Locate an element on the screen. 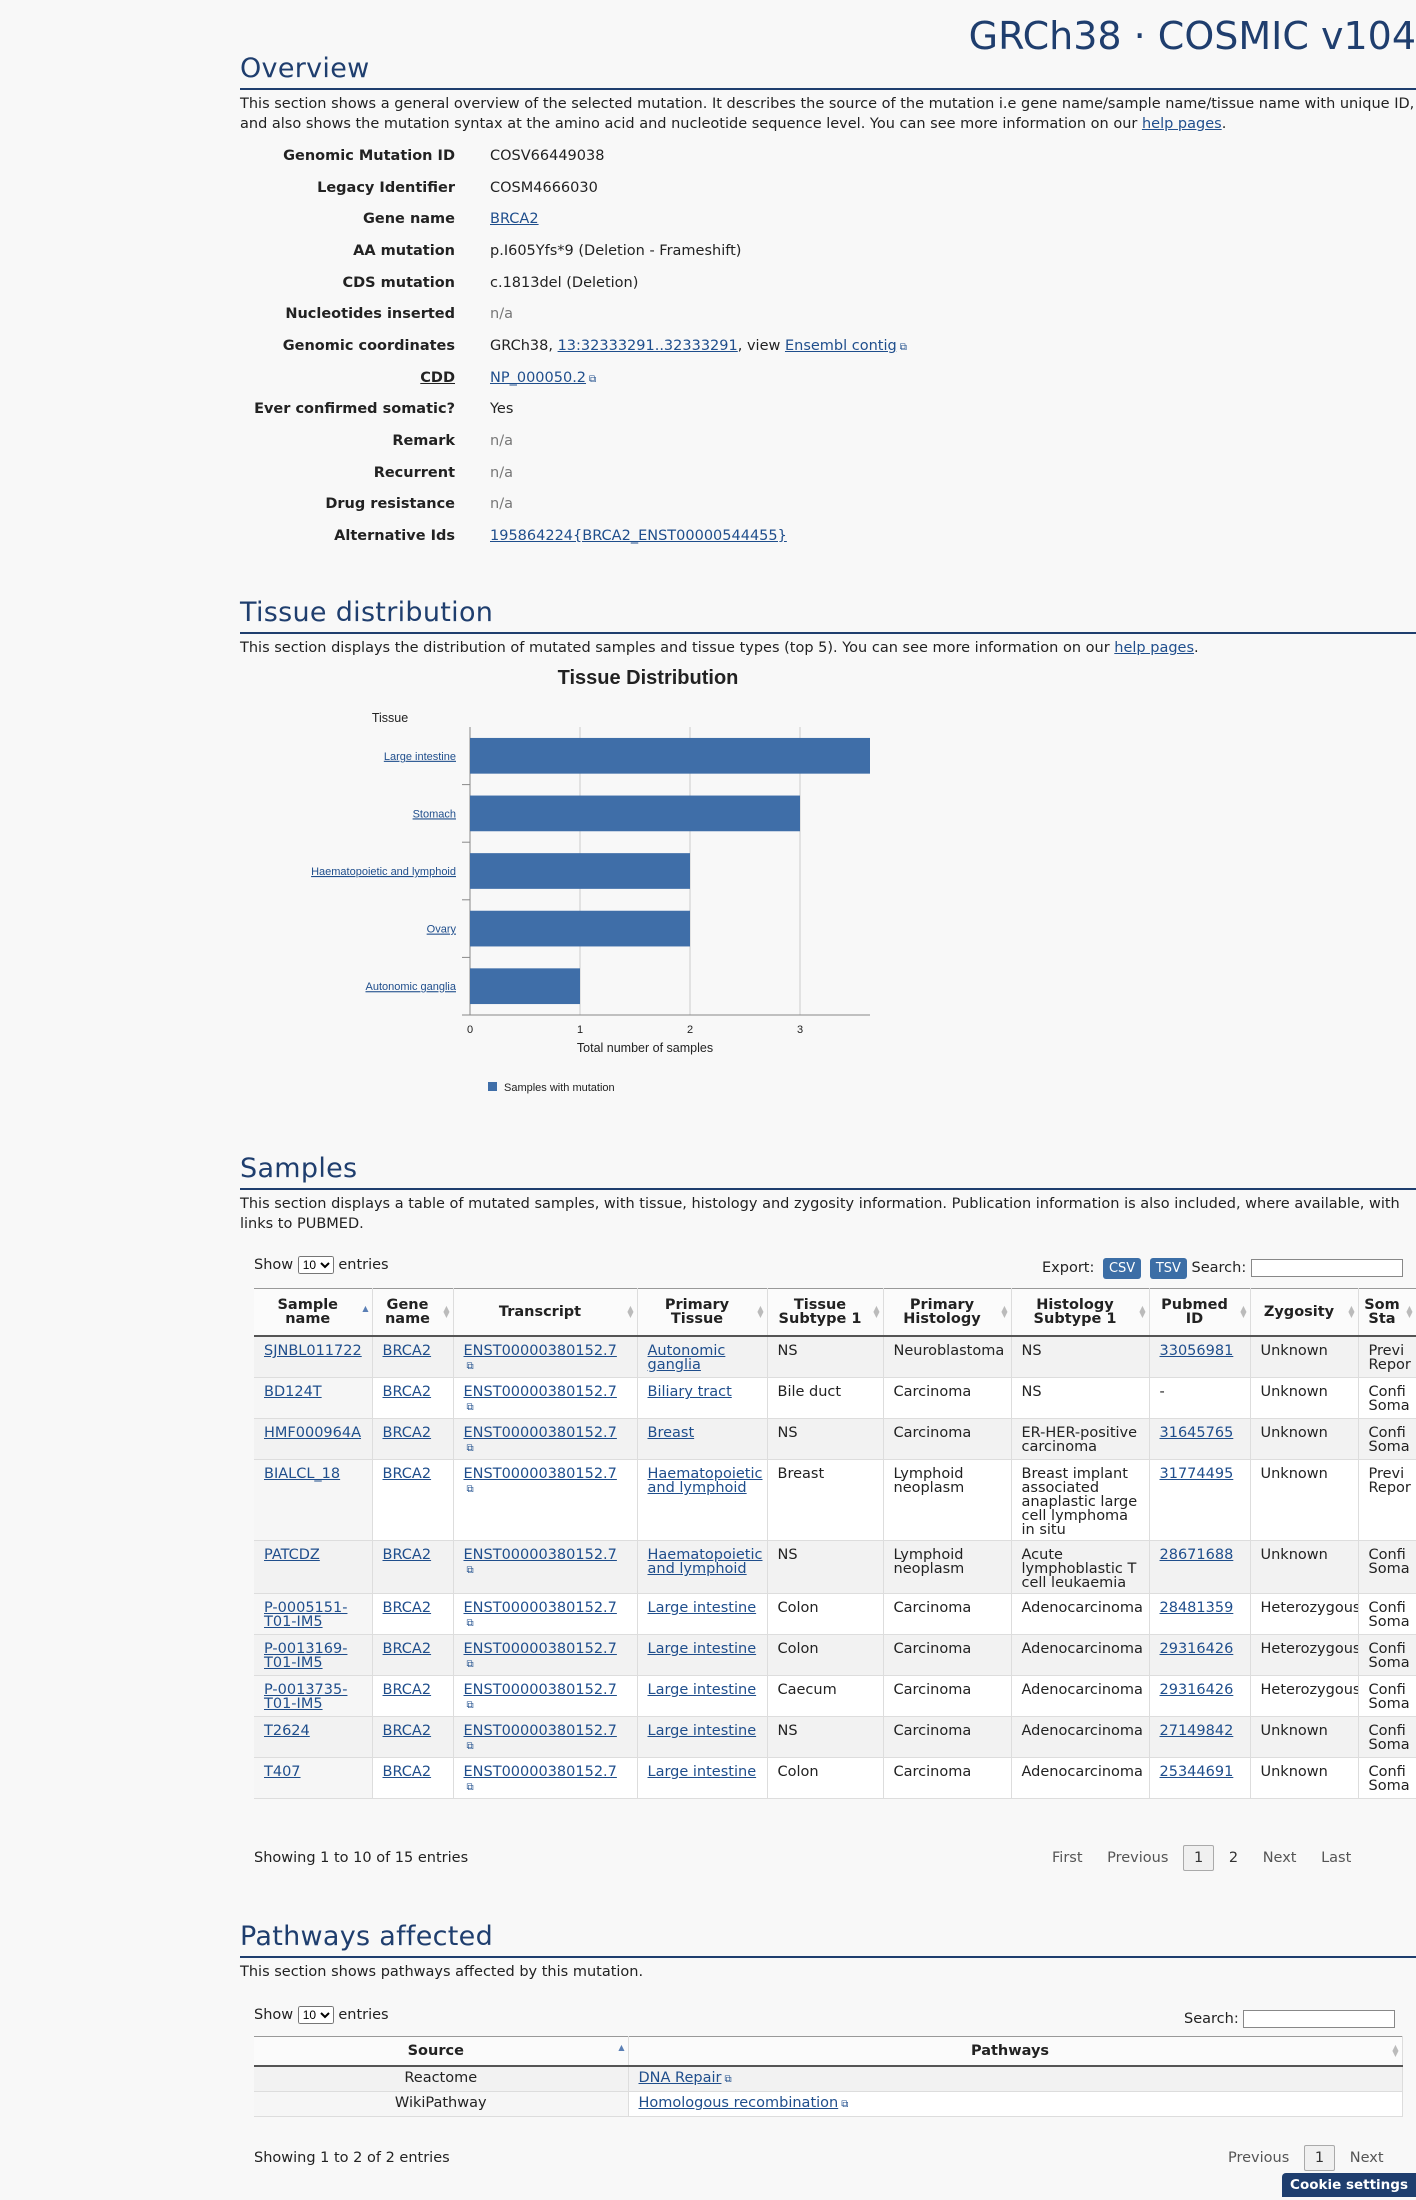  coordinates-link: 13:32333291..32333291 is located at coordinates (647, 345).